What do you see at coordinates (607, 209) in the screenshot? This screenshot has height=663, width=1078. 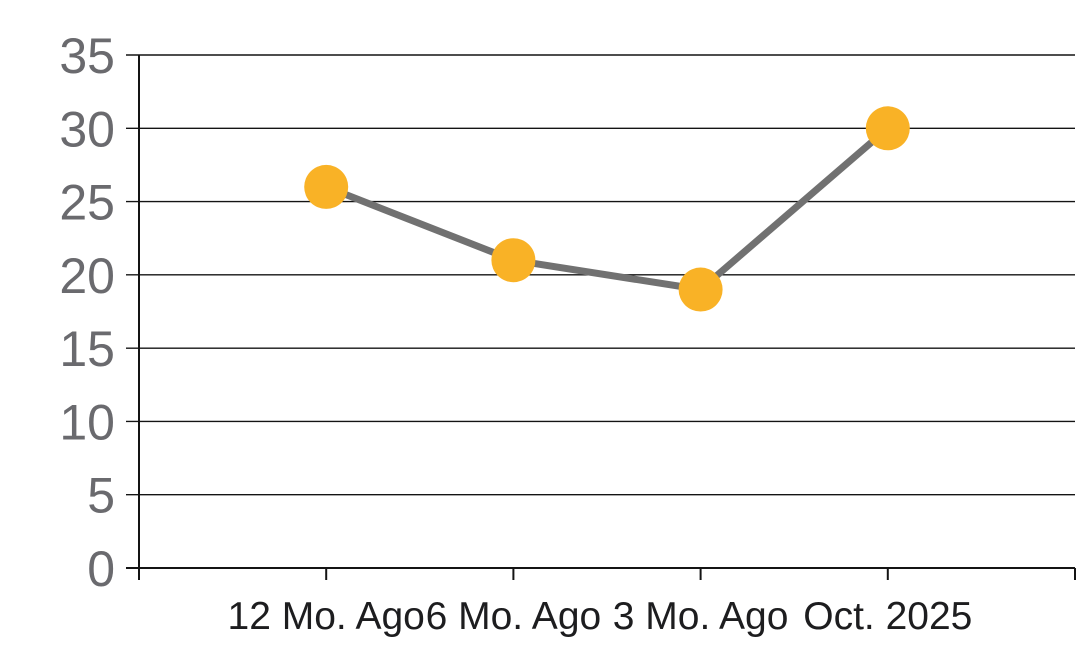 I see `series-line` at bounding box center [607, 209].